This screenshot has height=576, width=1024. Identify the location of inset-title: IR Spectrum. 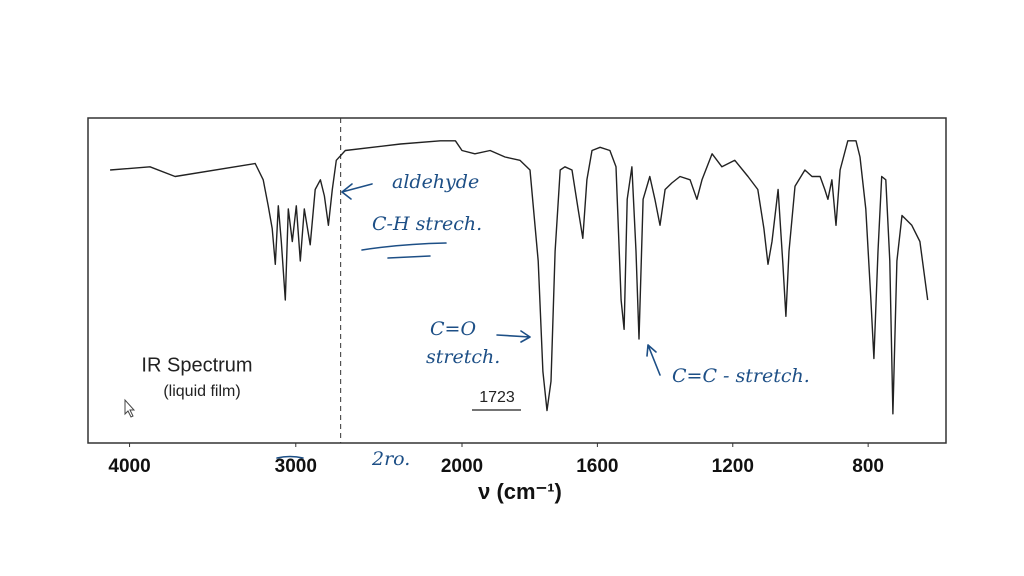
(196, 365).